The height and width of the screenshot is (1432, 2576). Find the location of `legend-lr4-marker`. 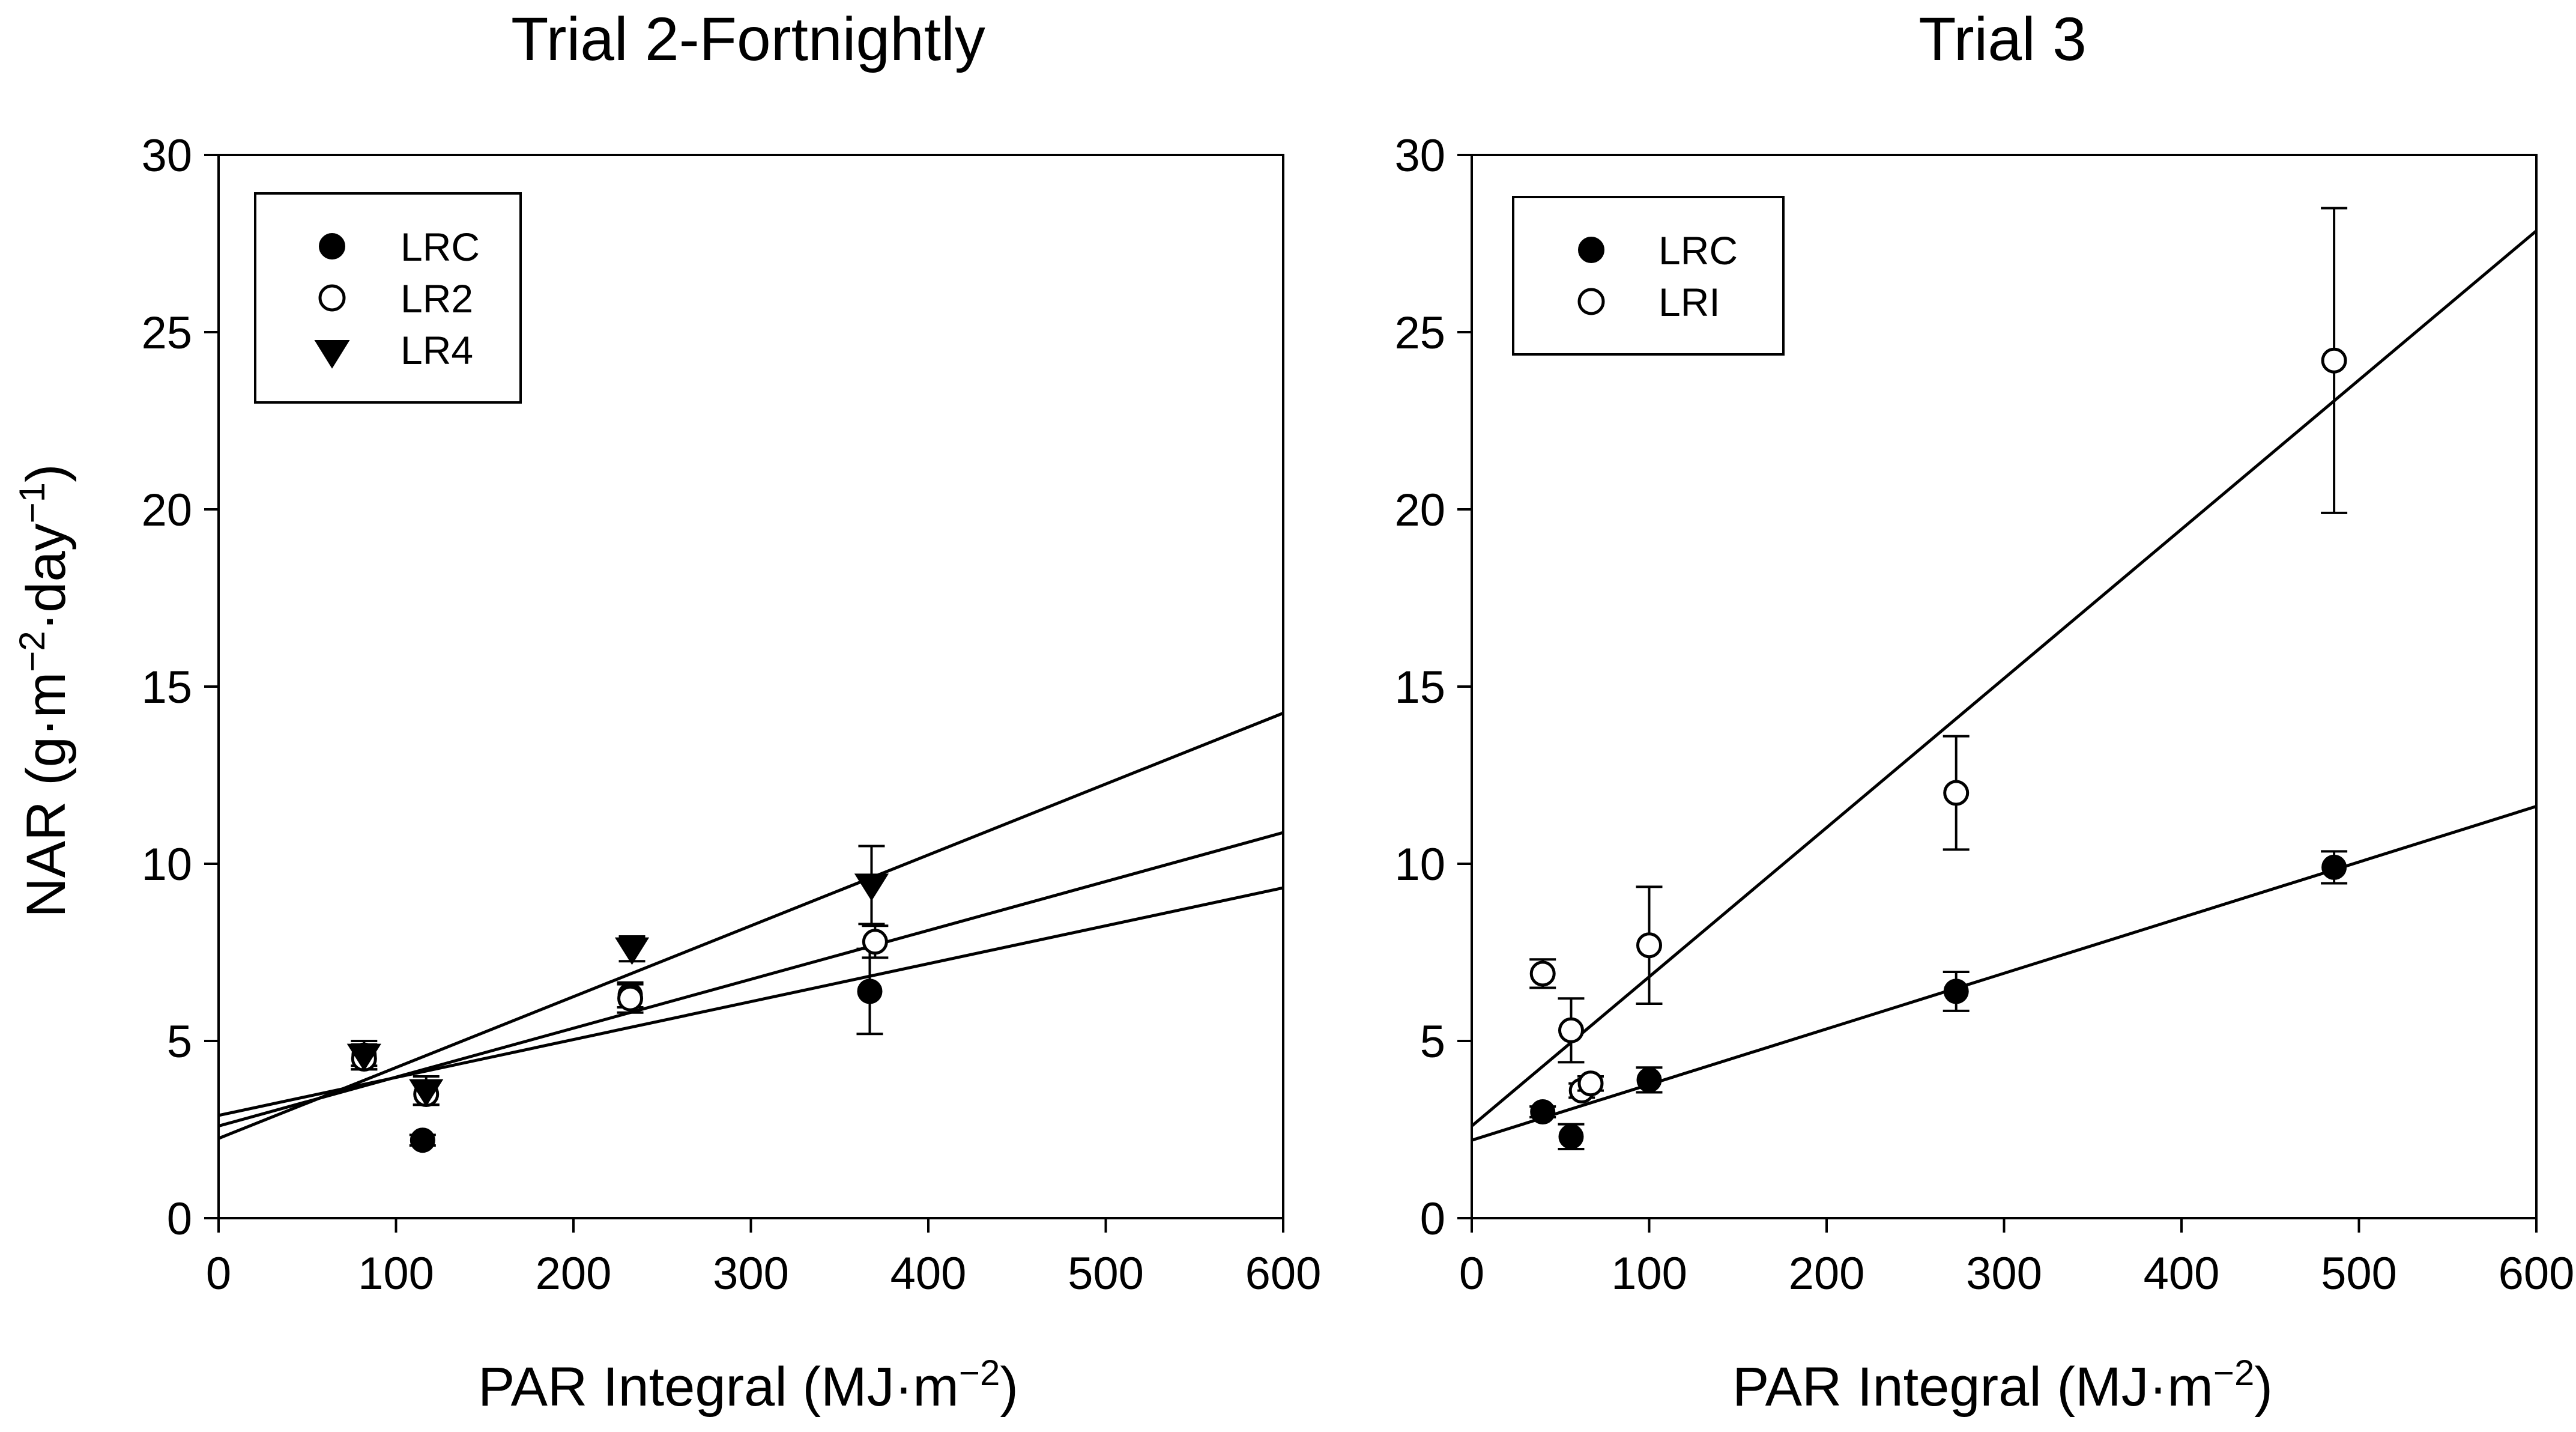

legend-lr4-marker is located at coordinates (332, 354).